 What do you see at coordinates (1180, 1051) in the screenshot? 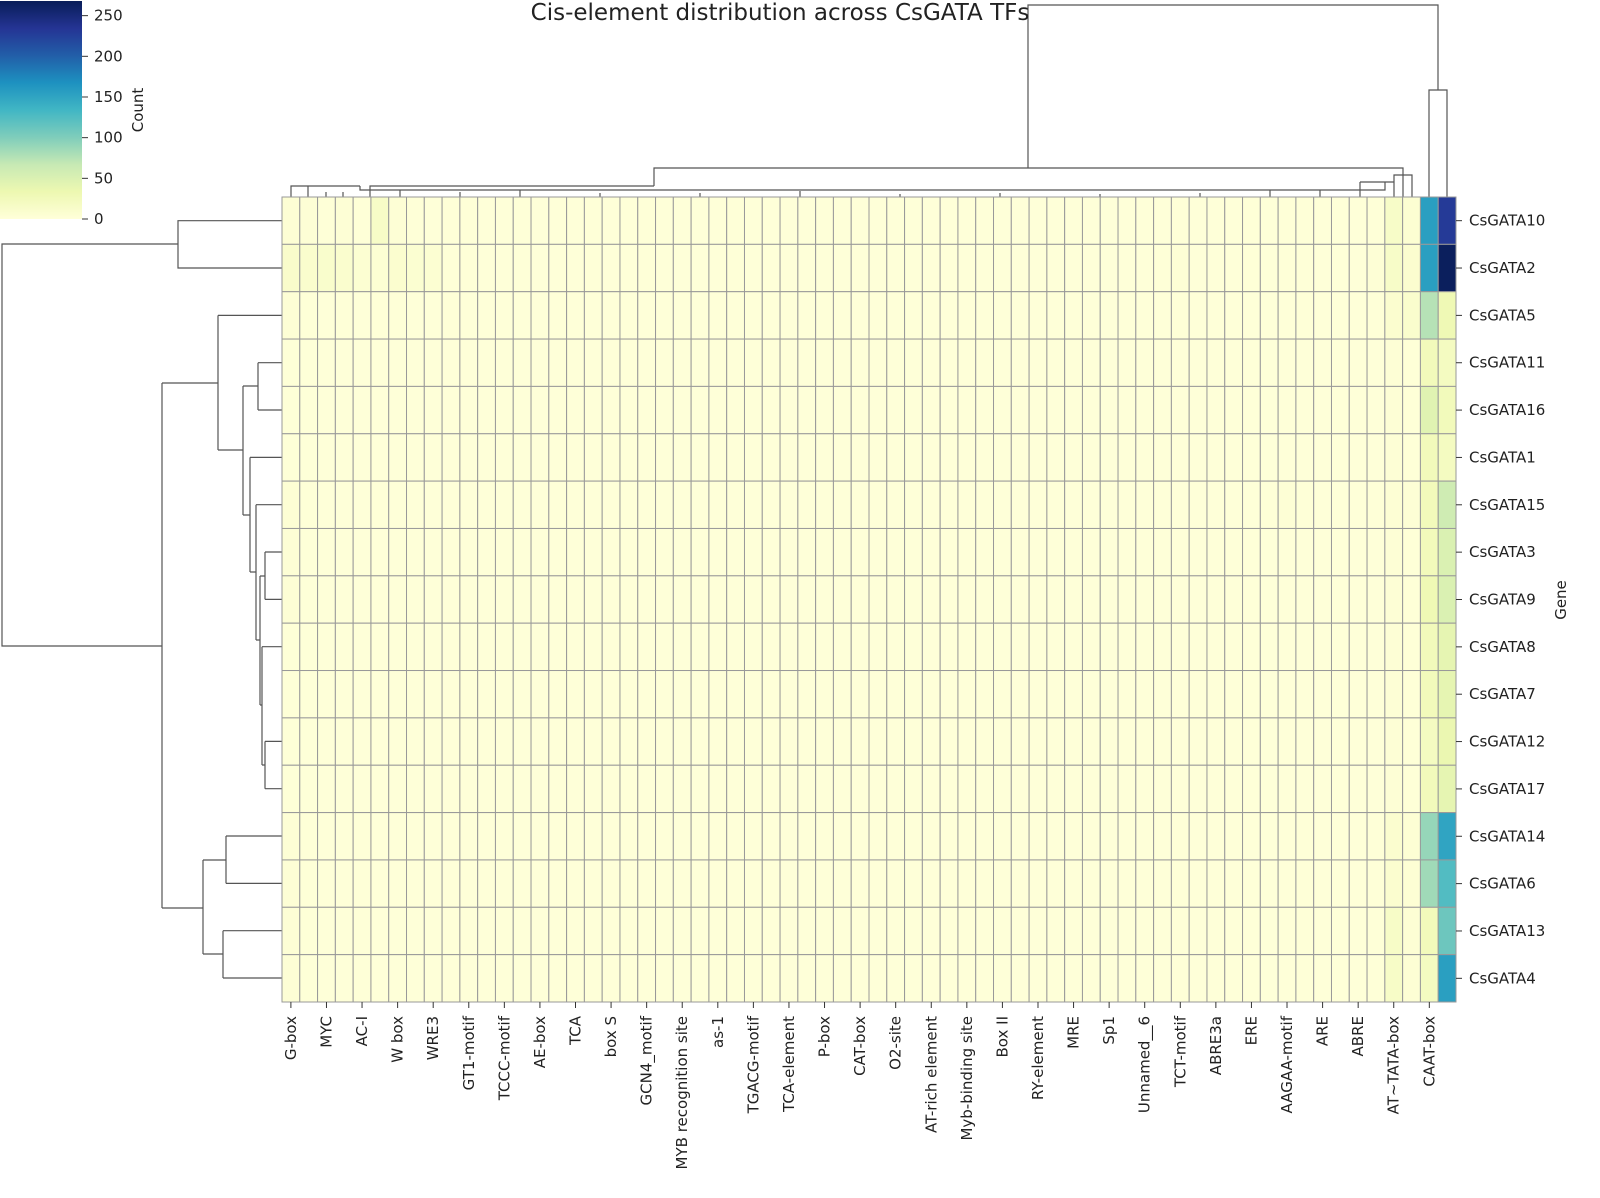
I see `x-tick-label: TCT-motif` at bounding box center [1180, 1051].